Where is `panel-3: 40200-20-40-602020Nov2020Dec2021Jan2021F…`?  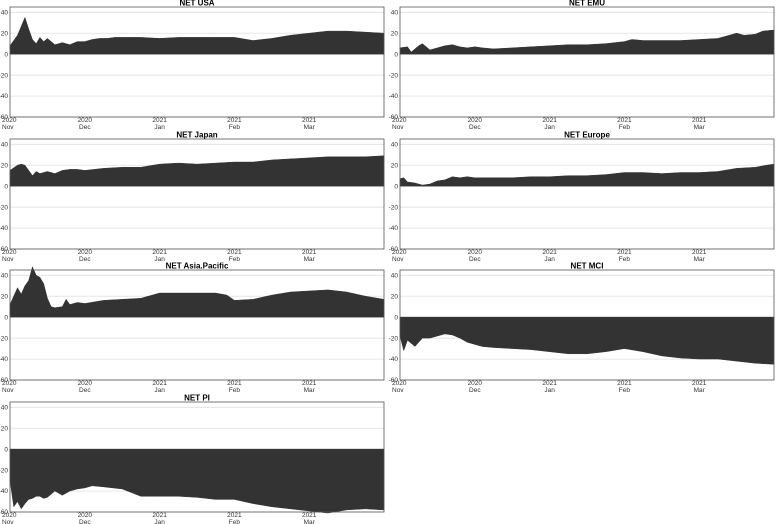 panel-3: 40200-20-40-602020Nov2020Dec2021Jan2021F… is located at coordinates (582, 197).